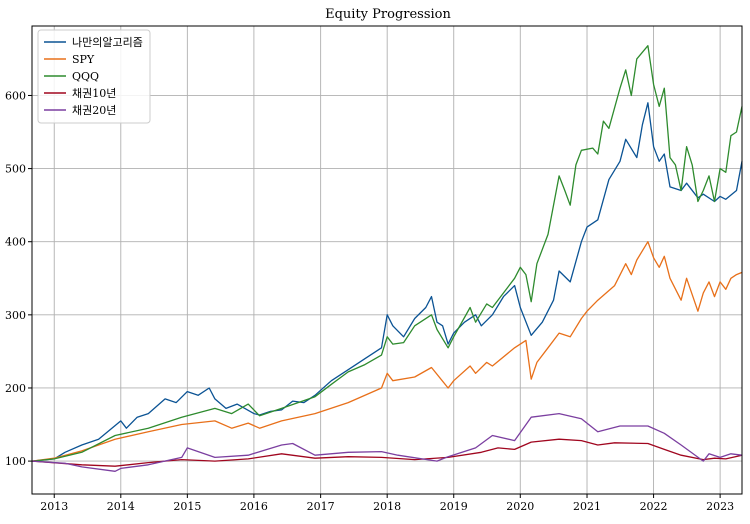 This screenshot has height=524, width=750. What do you see at coordinates (321, 506) in the screenshot?
I see `x-tick-label: 2017` at bounding box center [321, 506].